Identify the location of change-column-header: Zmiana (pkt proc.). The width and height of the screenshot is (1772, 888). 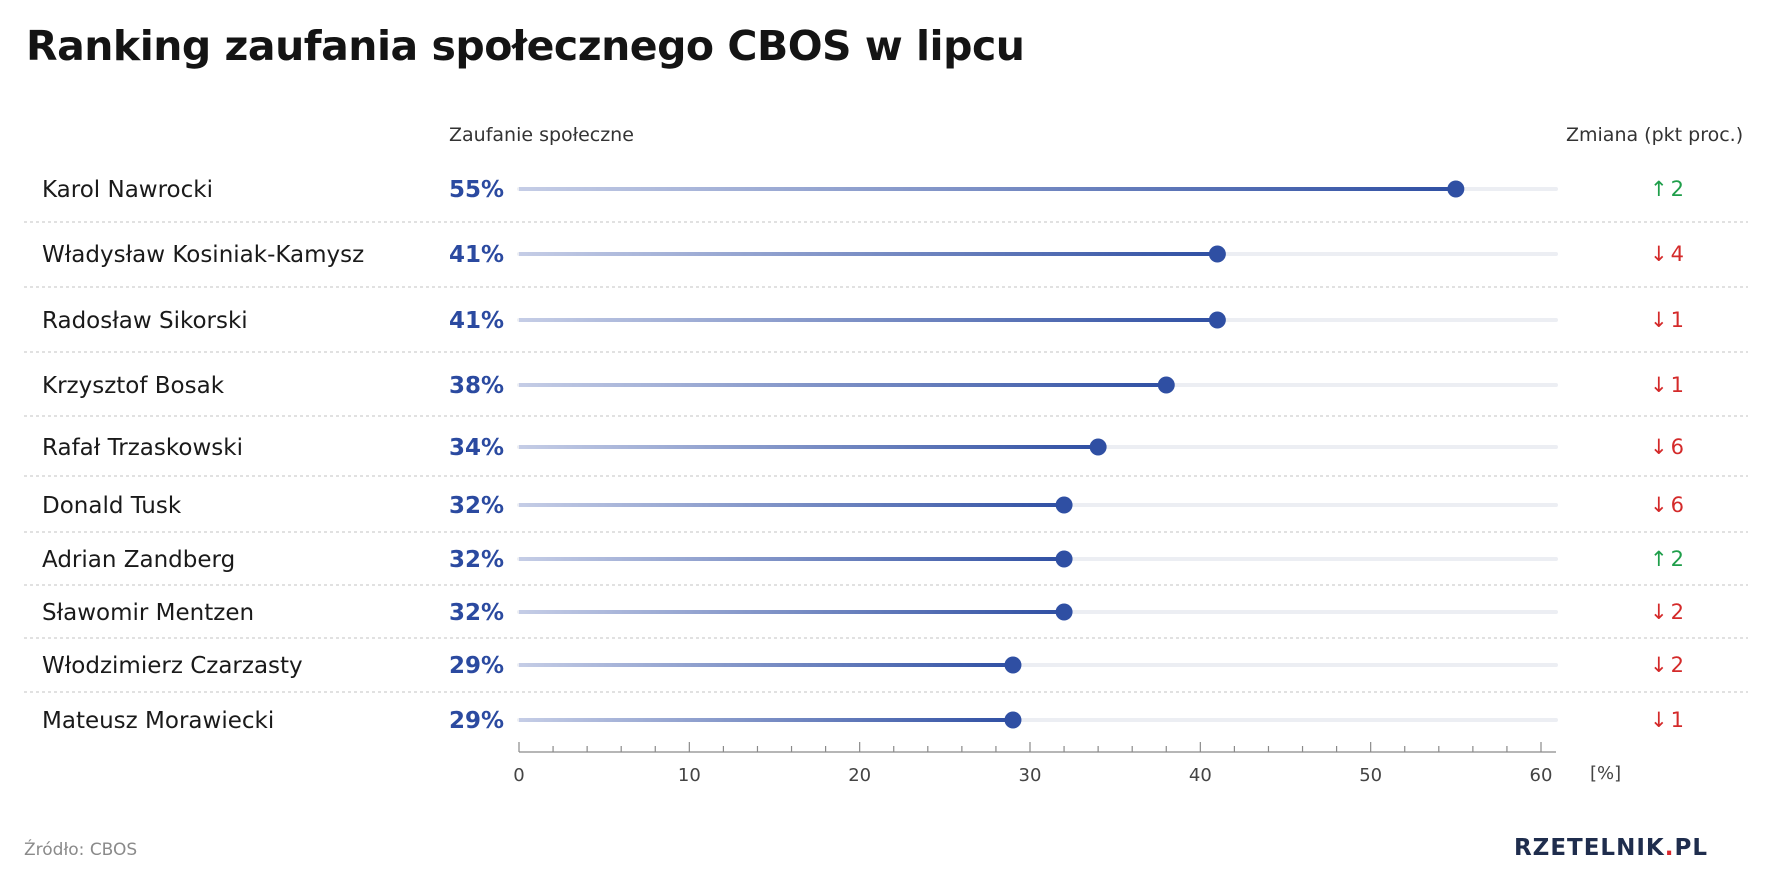
(1655, 135).